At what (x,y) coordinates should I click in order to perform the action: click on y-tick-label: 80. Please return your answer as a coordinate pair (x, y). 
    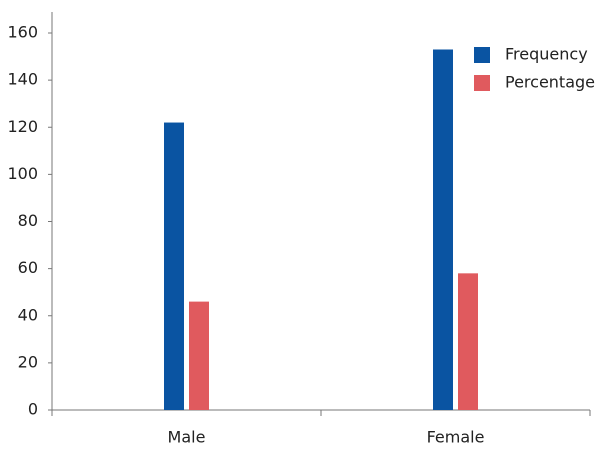
    Looking at the image, I should click on (28, 220).